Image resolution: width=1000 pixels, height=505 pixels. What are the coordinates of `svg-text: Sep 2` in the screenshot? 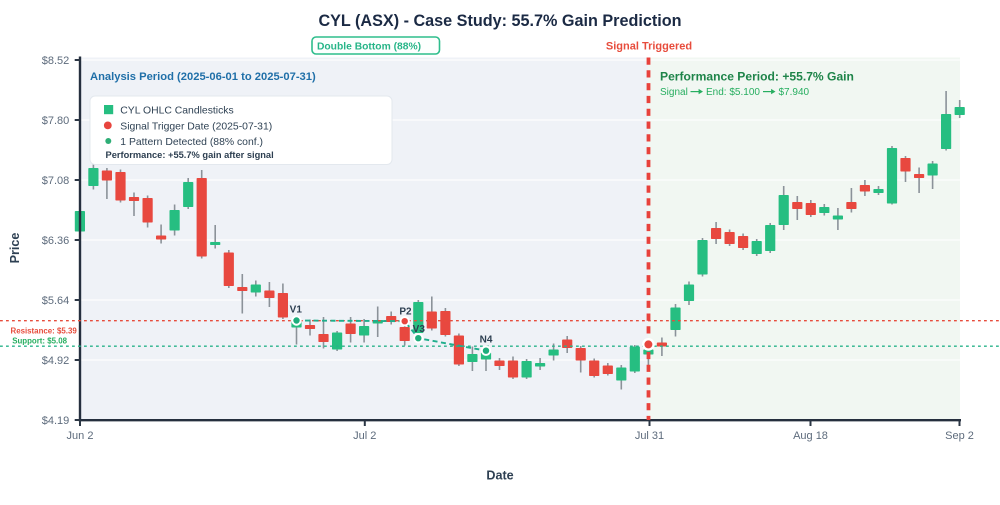 It's located at (959, 436).